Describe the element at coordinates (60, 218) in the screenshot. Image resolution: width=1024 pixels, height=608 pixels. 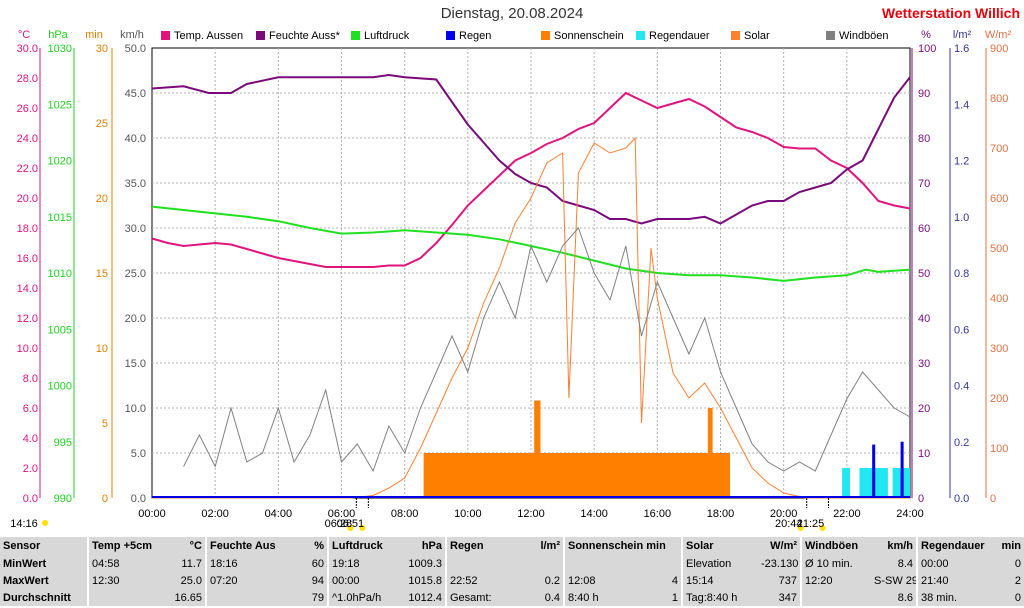
I see `pressure-axis-tick-label: 1015` at that location.